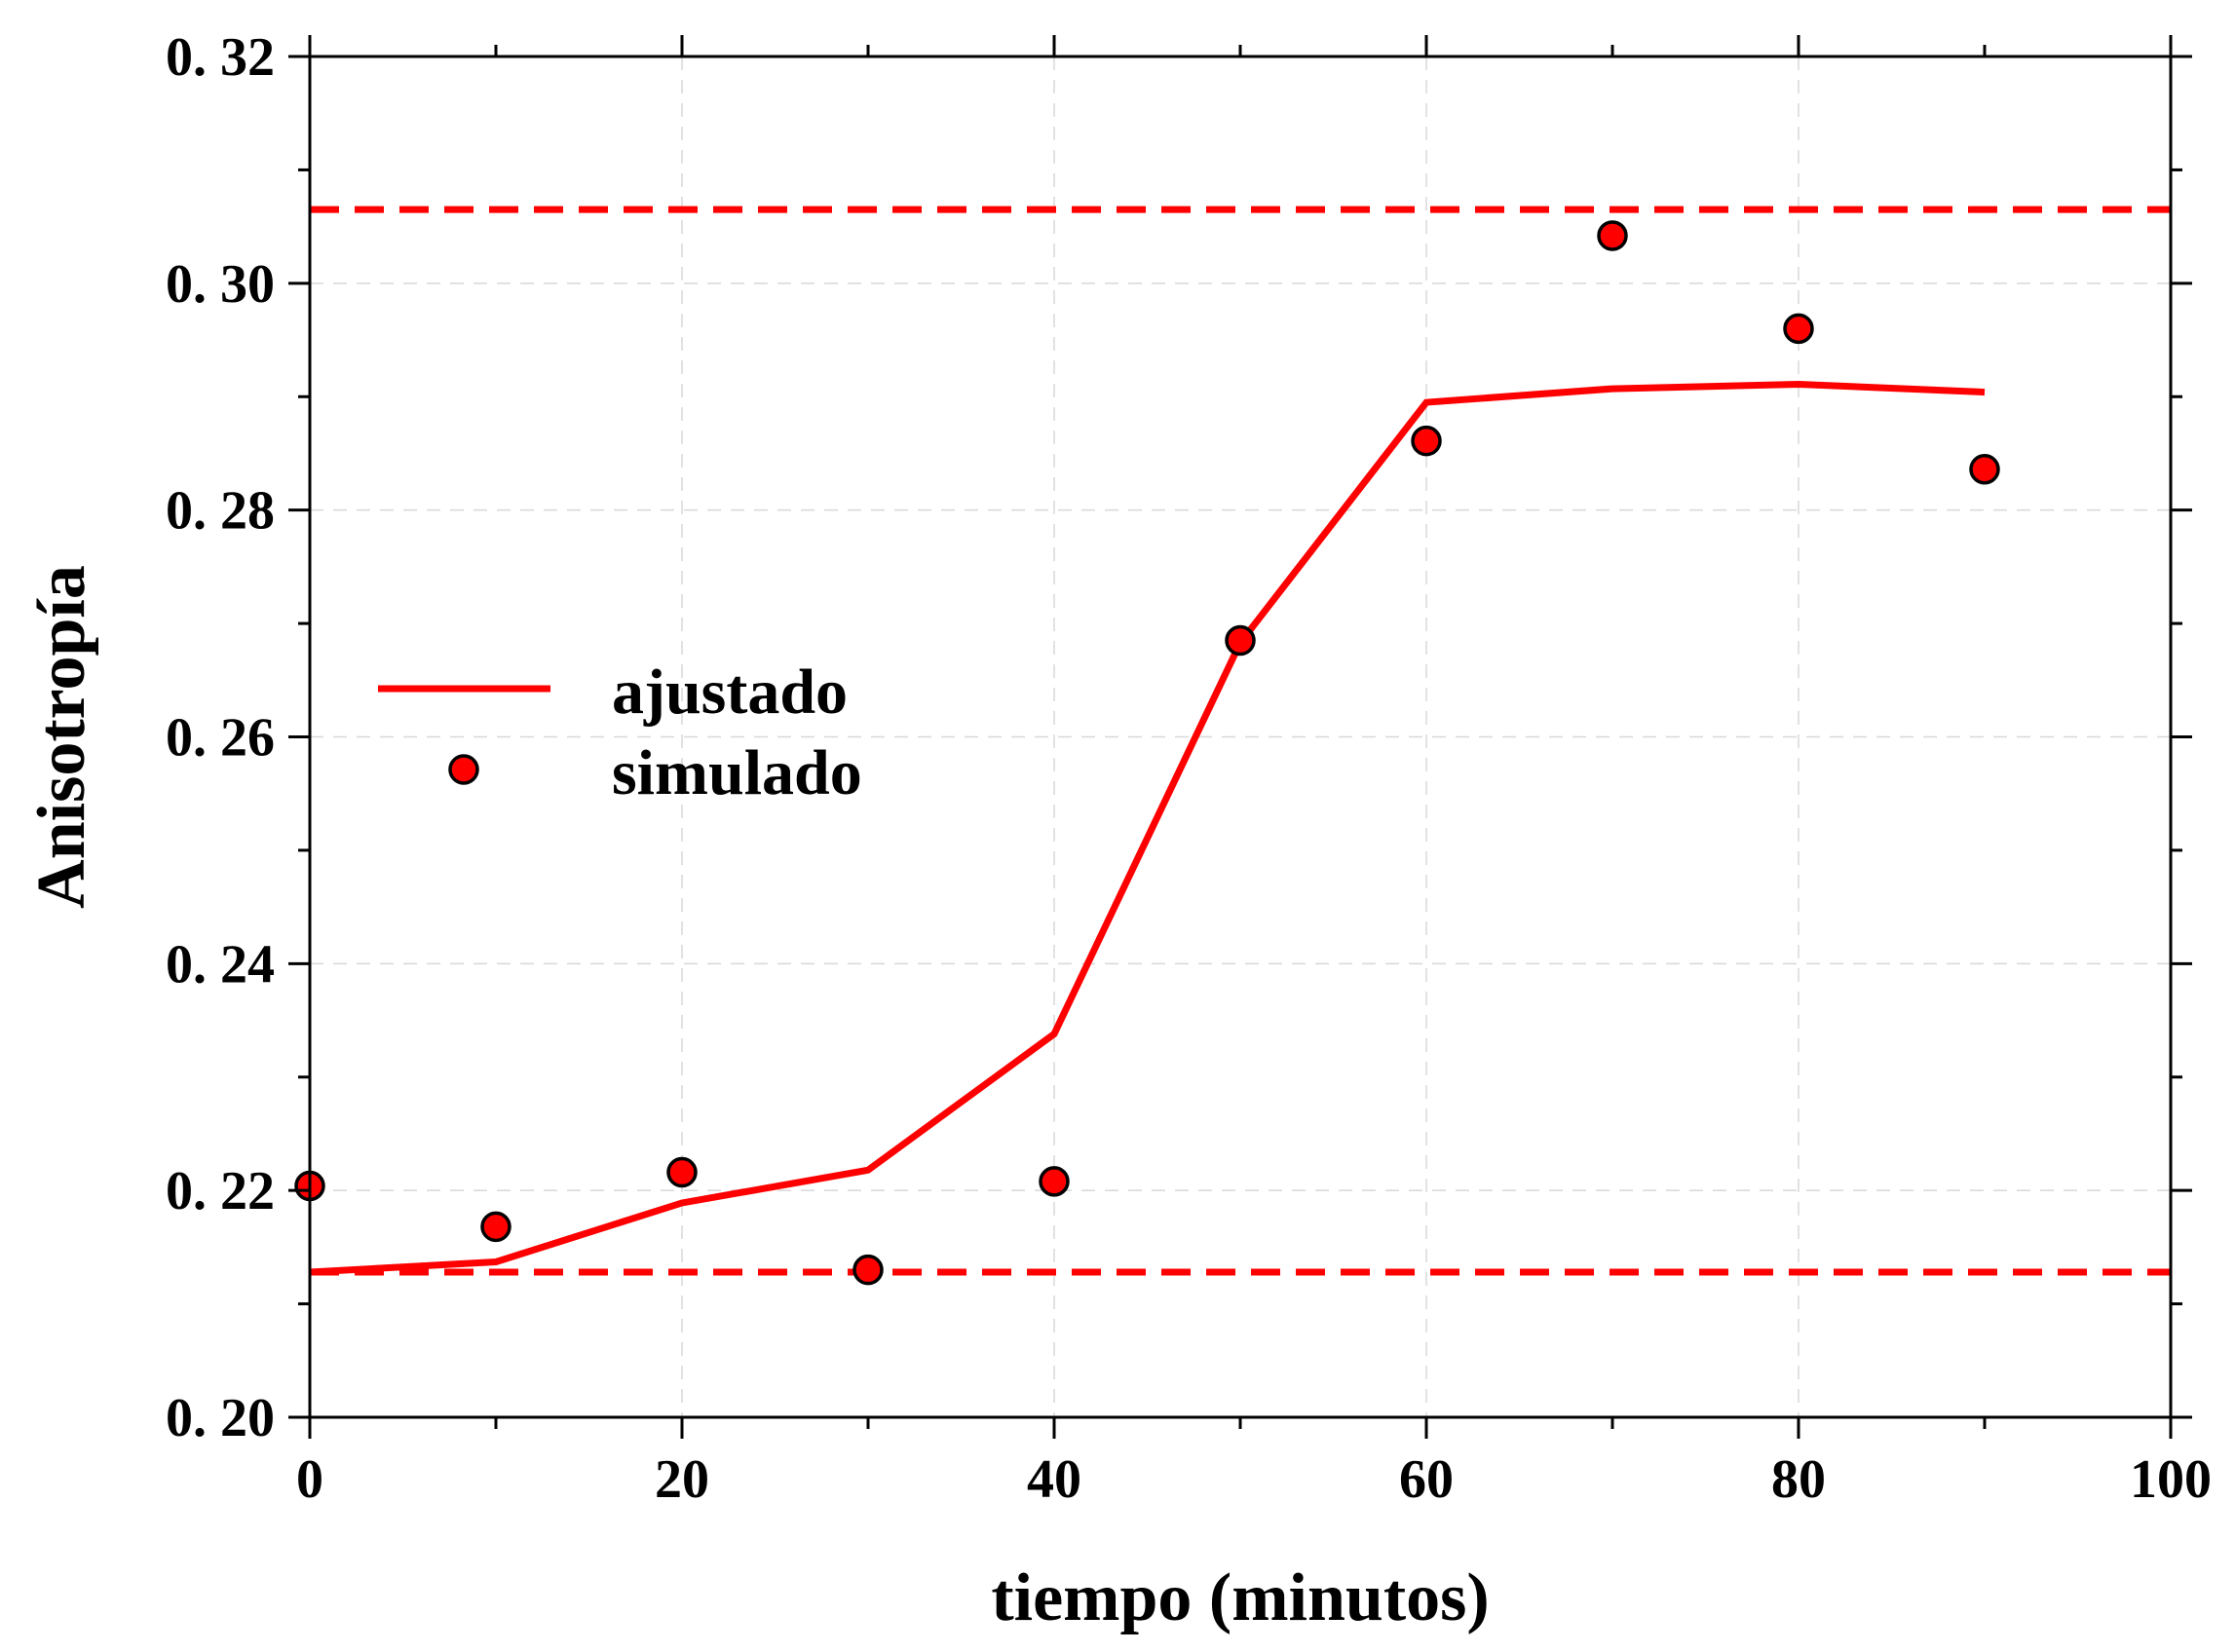 The image size is (2235, 1652). What do you see at coordinates (737, 772) in the screenshot?
I see `legend-label-simulado: simulado` at bounding box center [737, 772].